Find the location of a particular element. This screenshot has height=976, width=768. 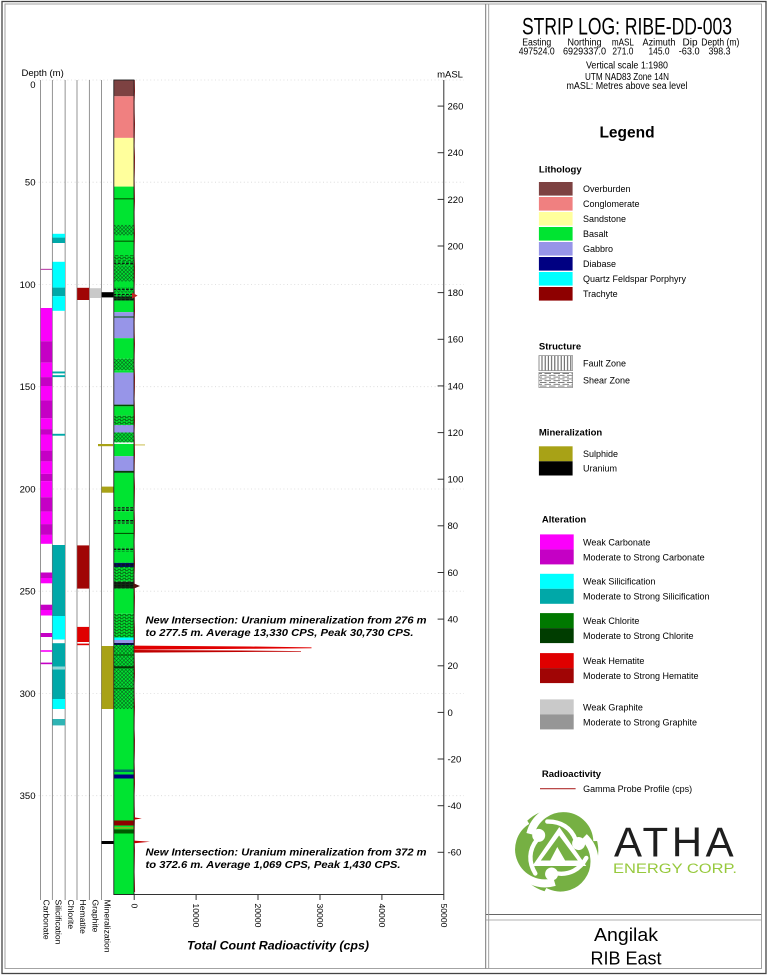

svg-text: Overburden is located at coordinates (607, 189).